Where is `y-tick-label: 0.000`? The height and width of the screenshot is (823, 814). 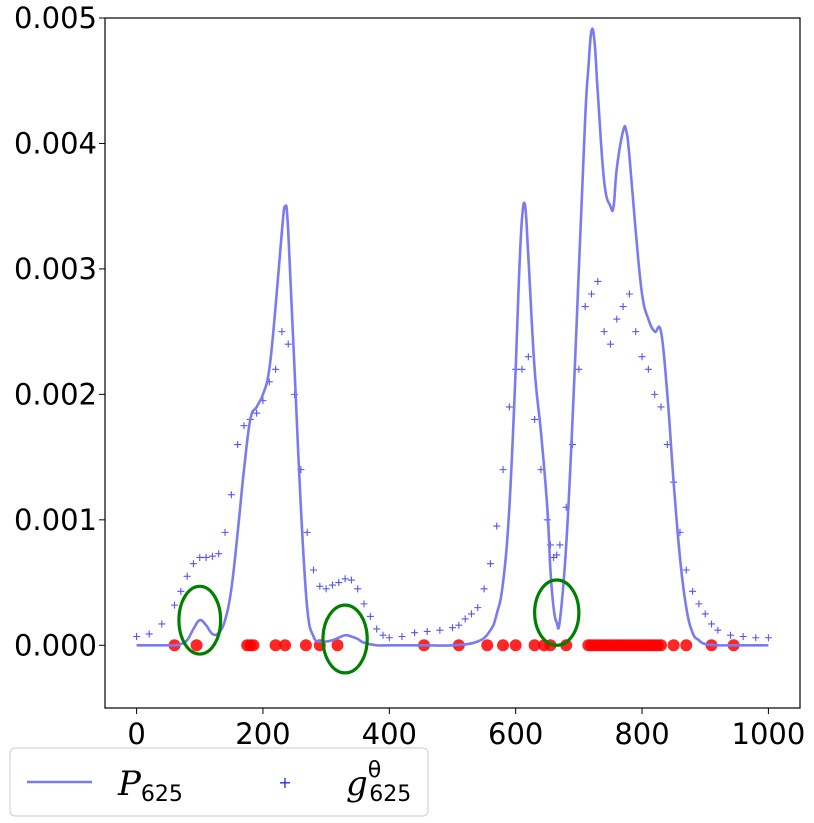 y-tick-label: 0.000 is located at coordinates (55, 645).